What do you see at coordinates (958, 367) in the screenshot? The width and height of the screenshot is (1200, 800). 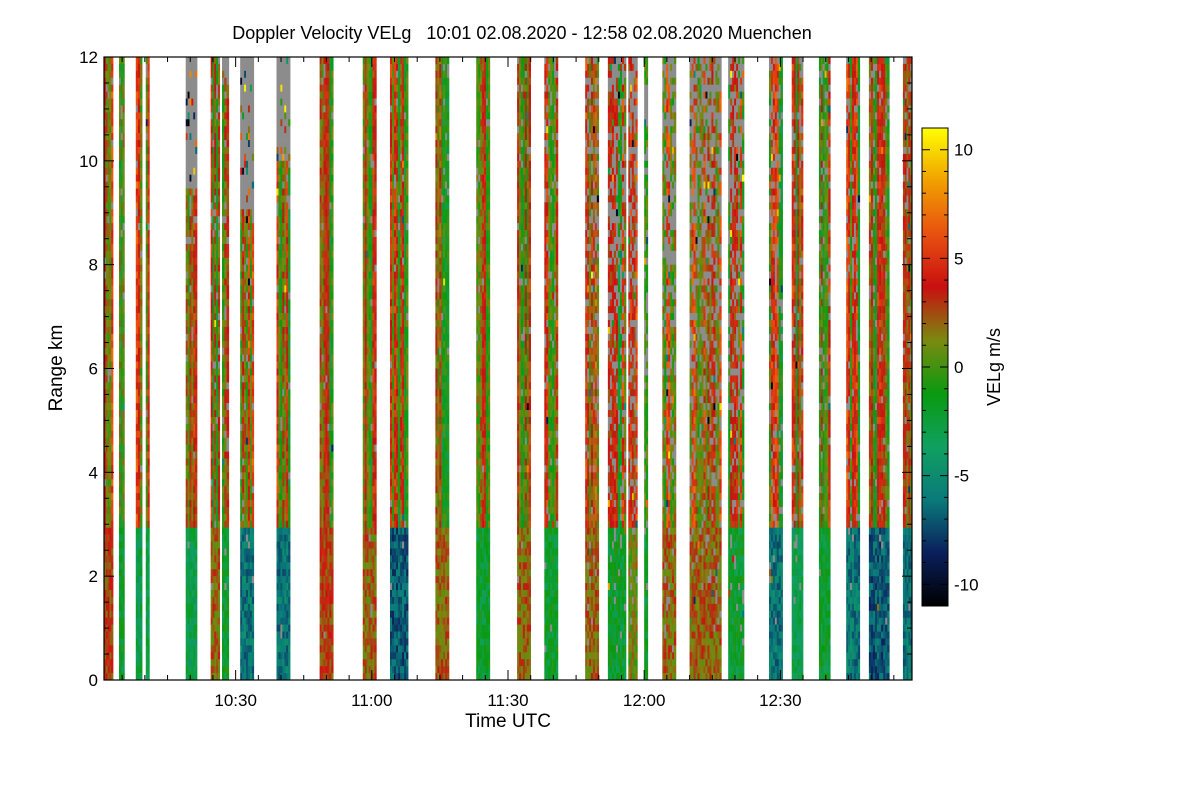 I see `colorbar-tick-label: 0` at bounding box center [958, 367].